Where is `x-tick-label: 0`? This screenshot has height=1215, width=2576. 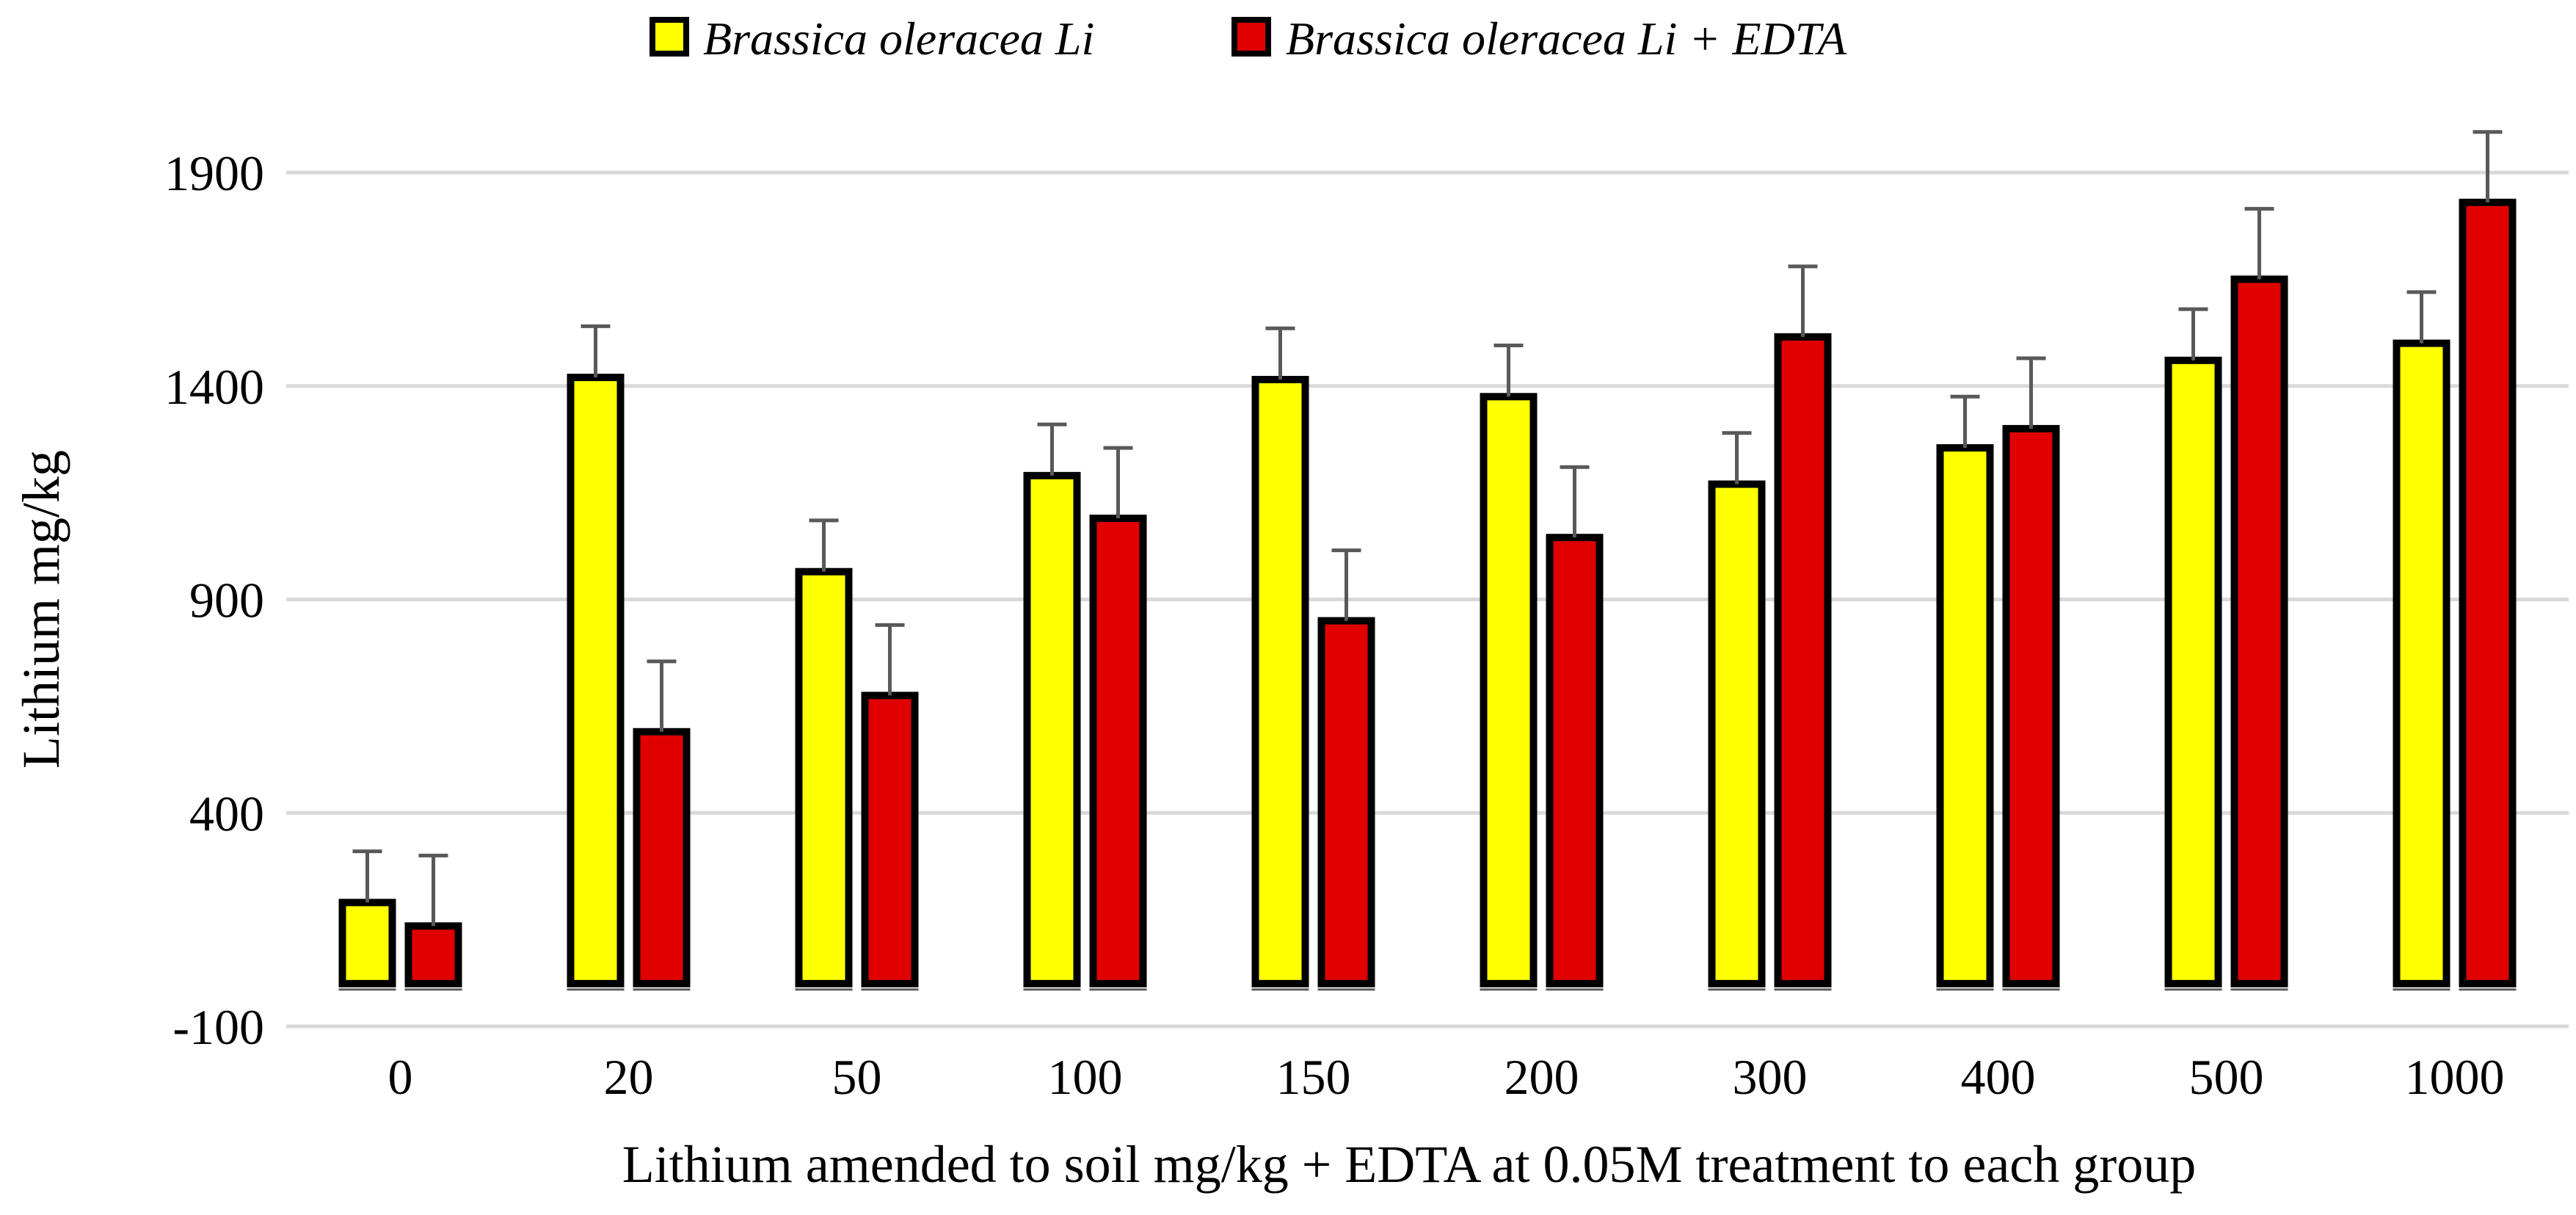
x-tick-label: 0 is located at coordinates (400, 1077).